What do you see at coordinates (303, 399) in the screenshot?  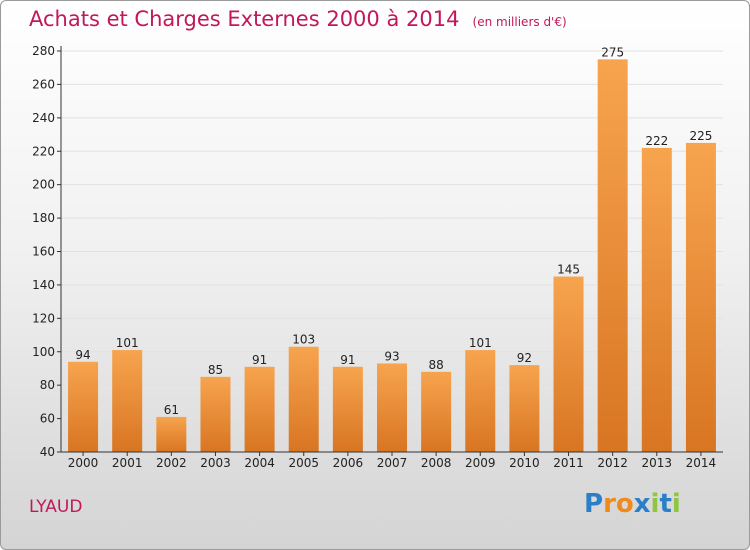 I see `bar-2005` at bounding box center [303, 399].